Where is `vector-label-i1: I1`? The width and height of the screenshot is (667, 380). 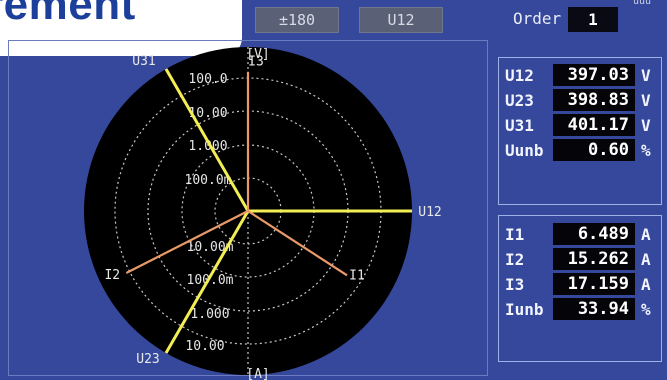
vector-label-i1: I1 is located at coordinates (357, 275).